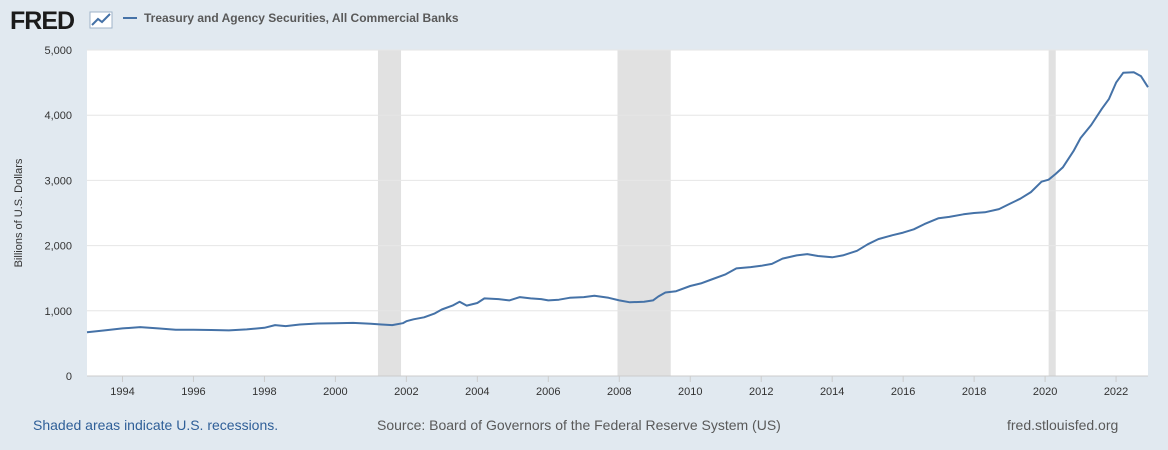 Image resolution: width=1168 pixels, height=450 pixels. I want to click on chart-line-icon, so click(101, 20).